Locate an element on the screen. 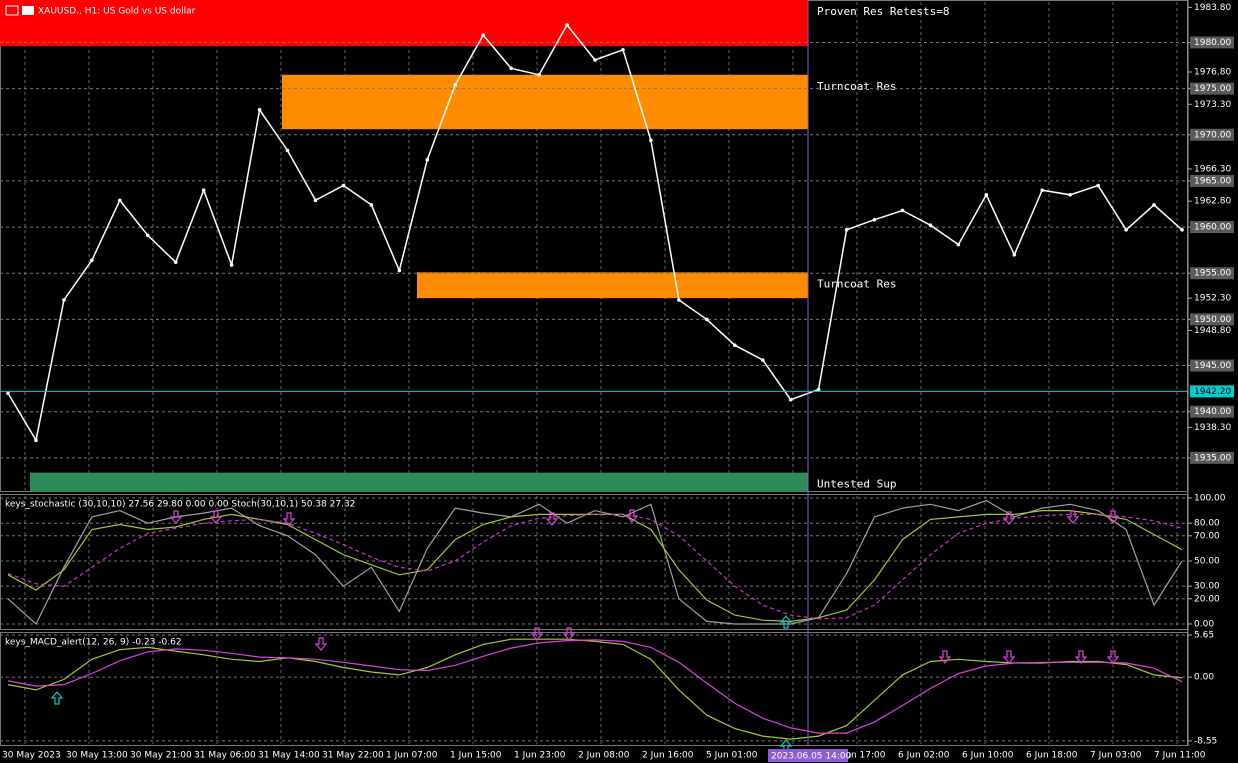 The height and width of the screenshot is (763, 1238). symbol-icon is located at coordinates (12, 10).